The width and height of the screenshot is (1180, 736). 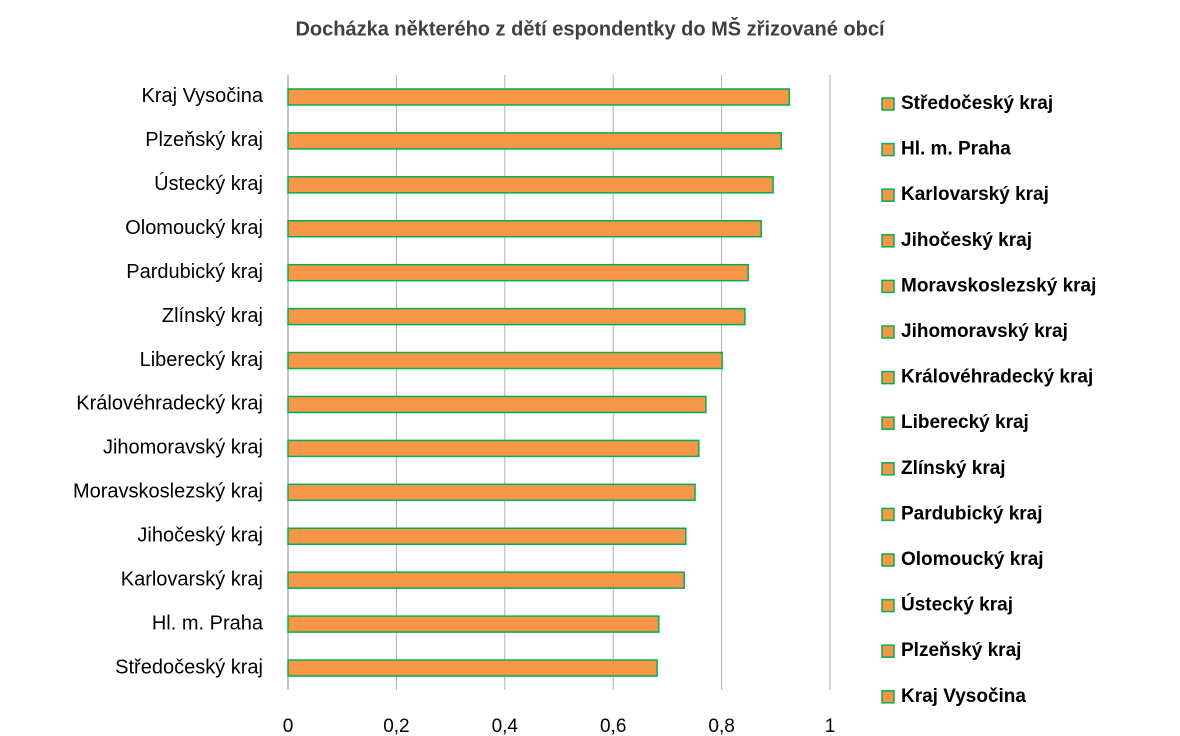 What do you see at coordinates (208, 183) in the screenshot?
I see `y-tick-label: Ústecký kraj` at bounding box center [208, 183].